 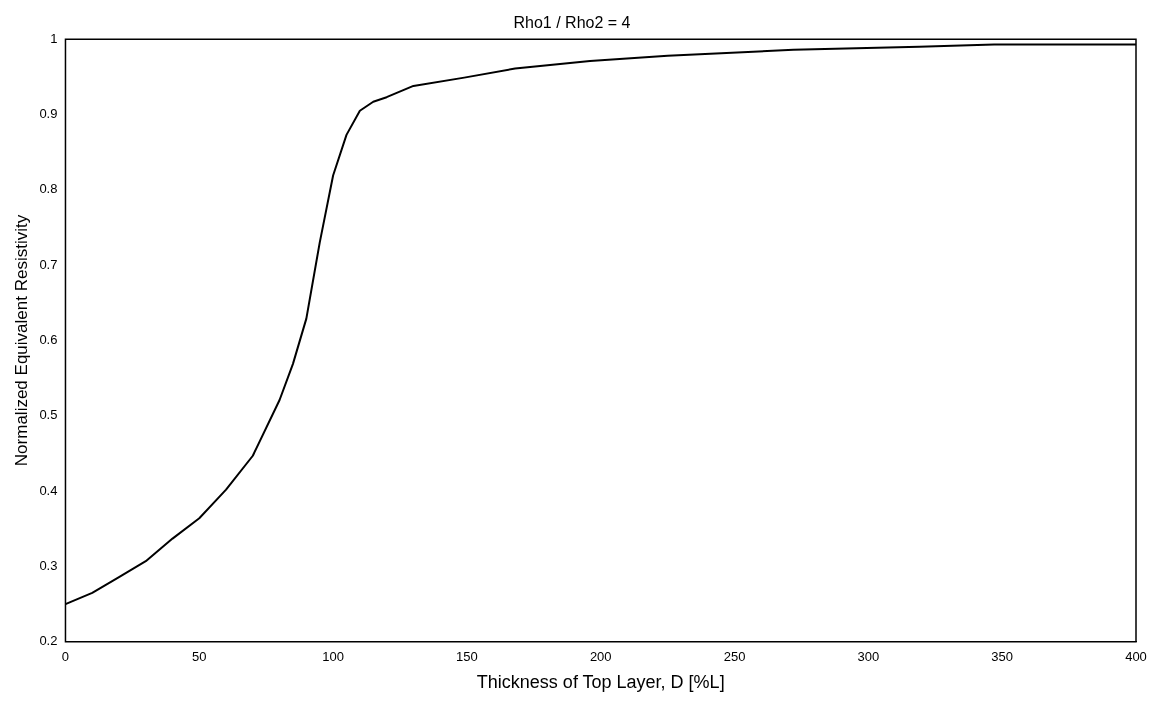 I want to click on x-tick-label: 350, so click(x=1002, y=657).